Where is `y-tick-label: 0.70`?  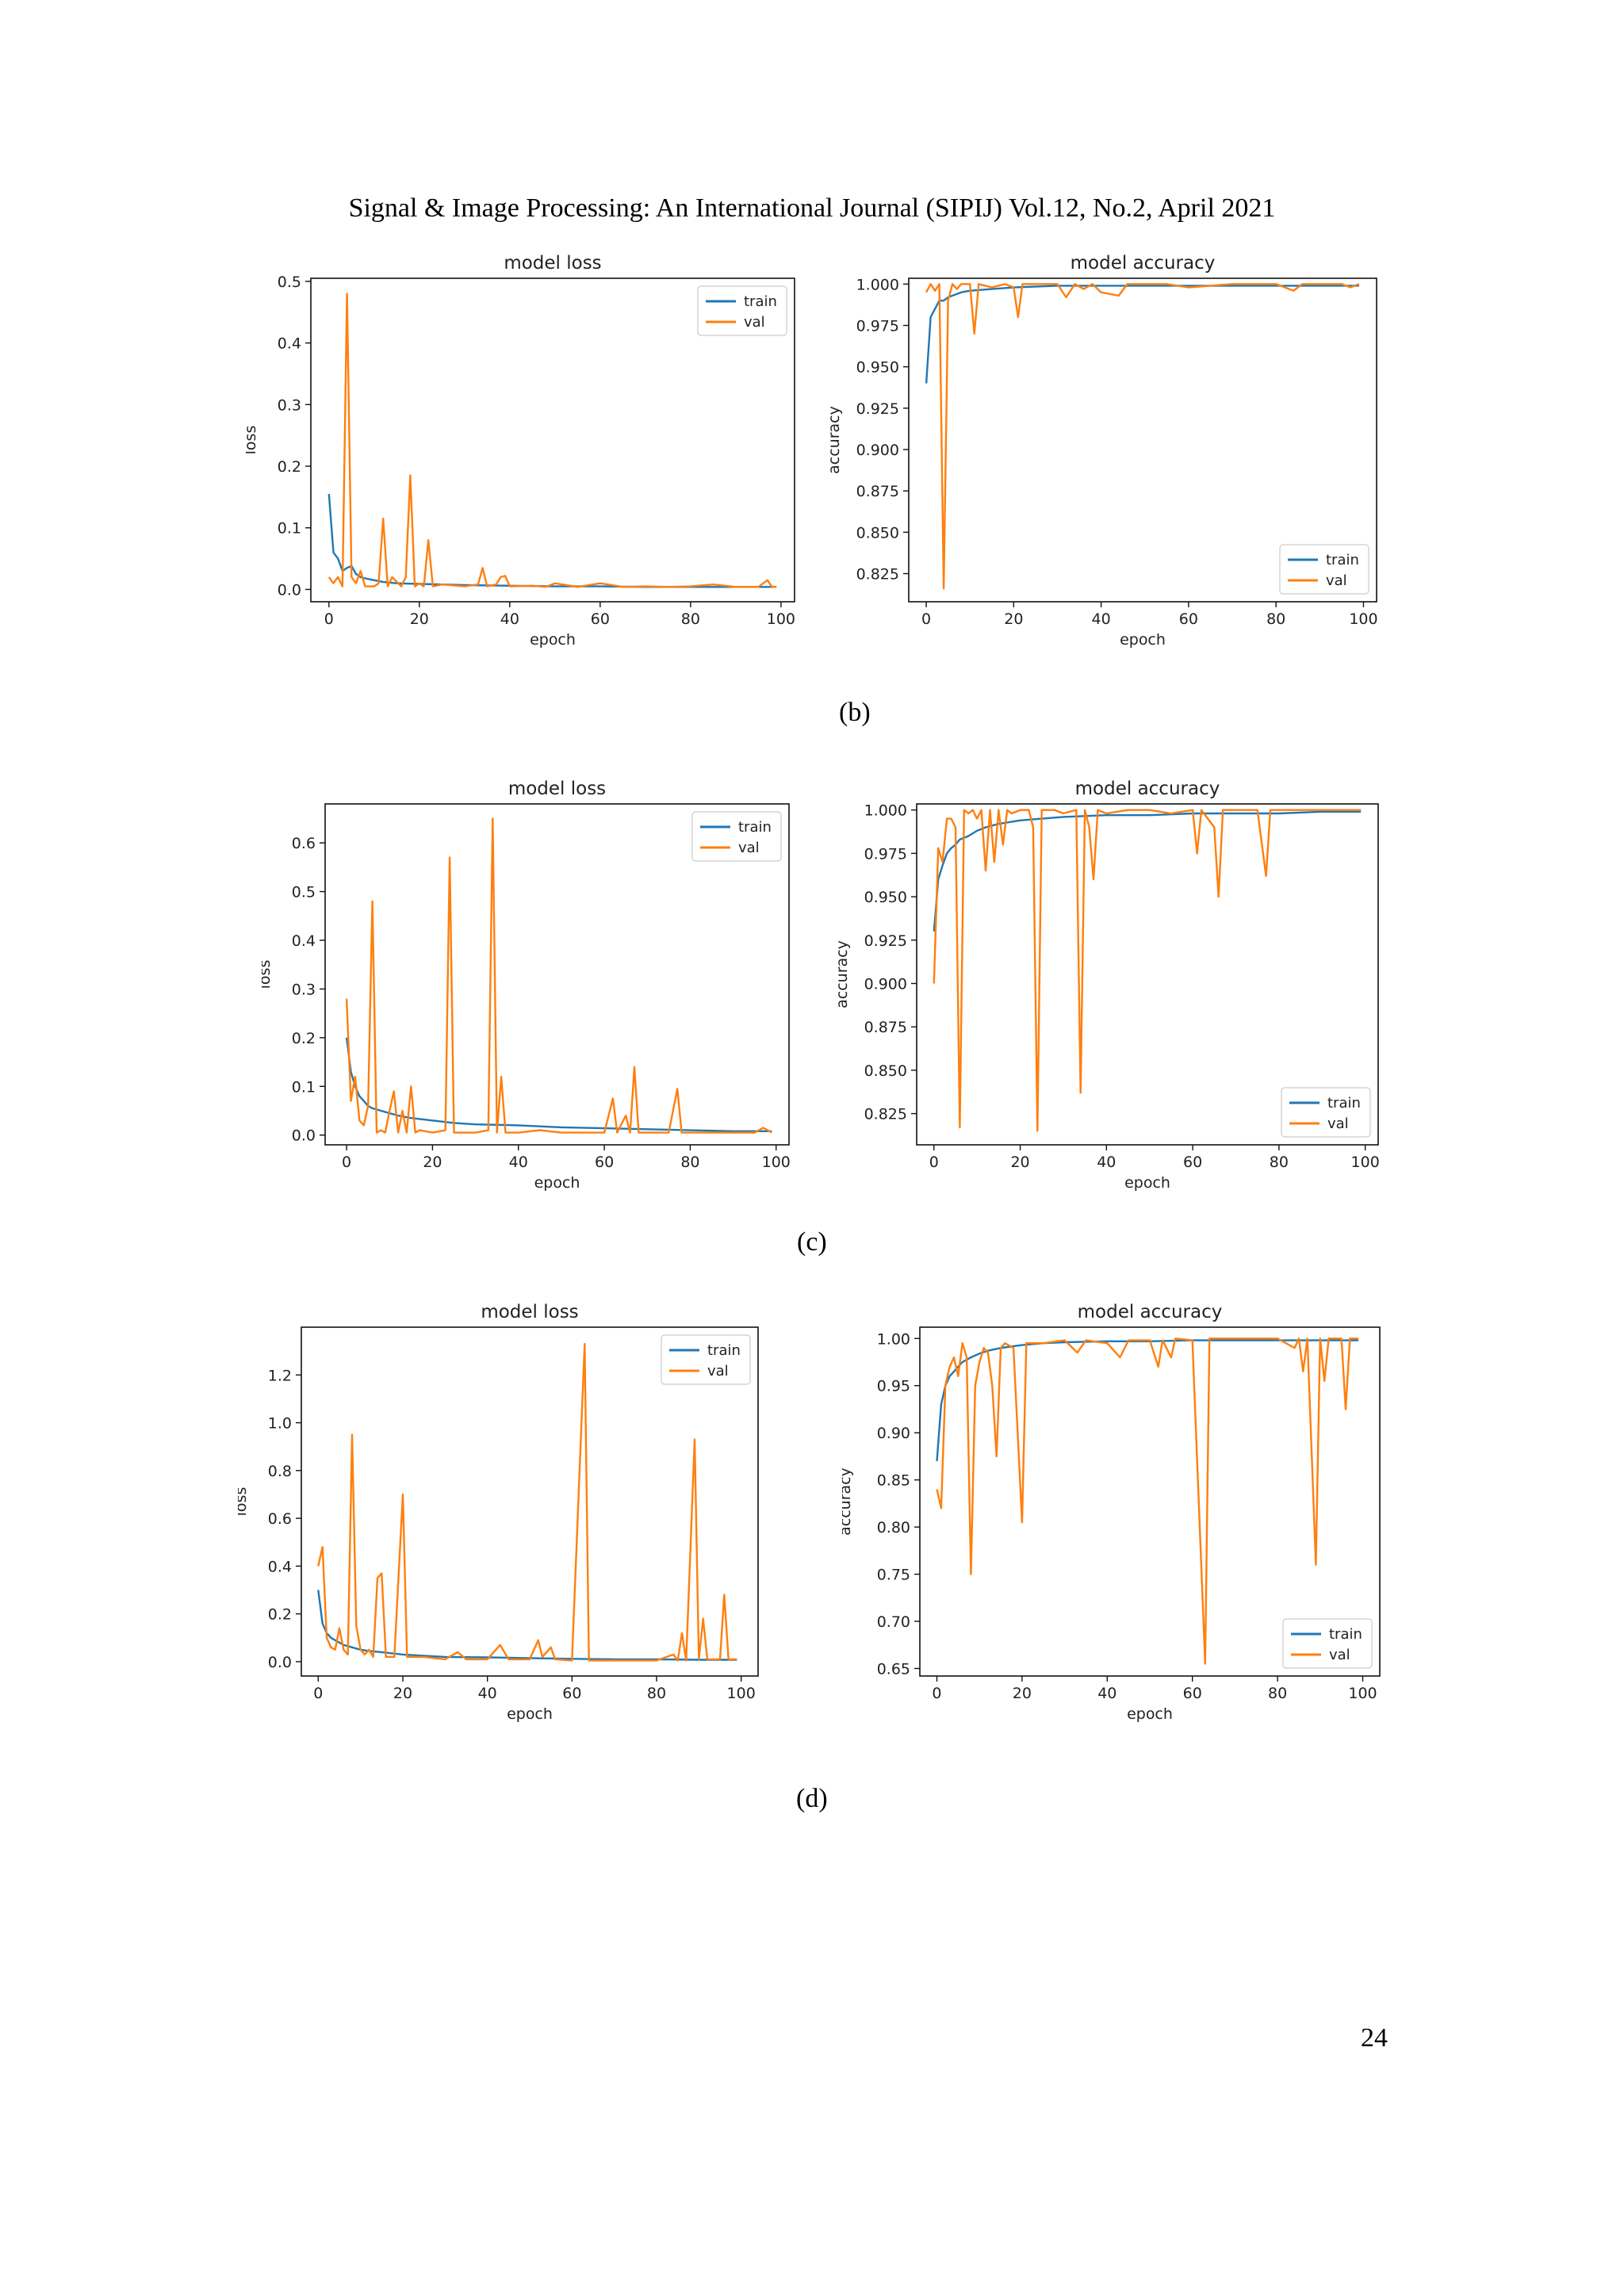 y-tick-label: 0.70 is located at coordinates (893, 1622).